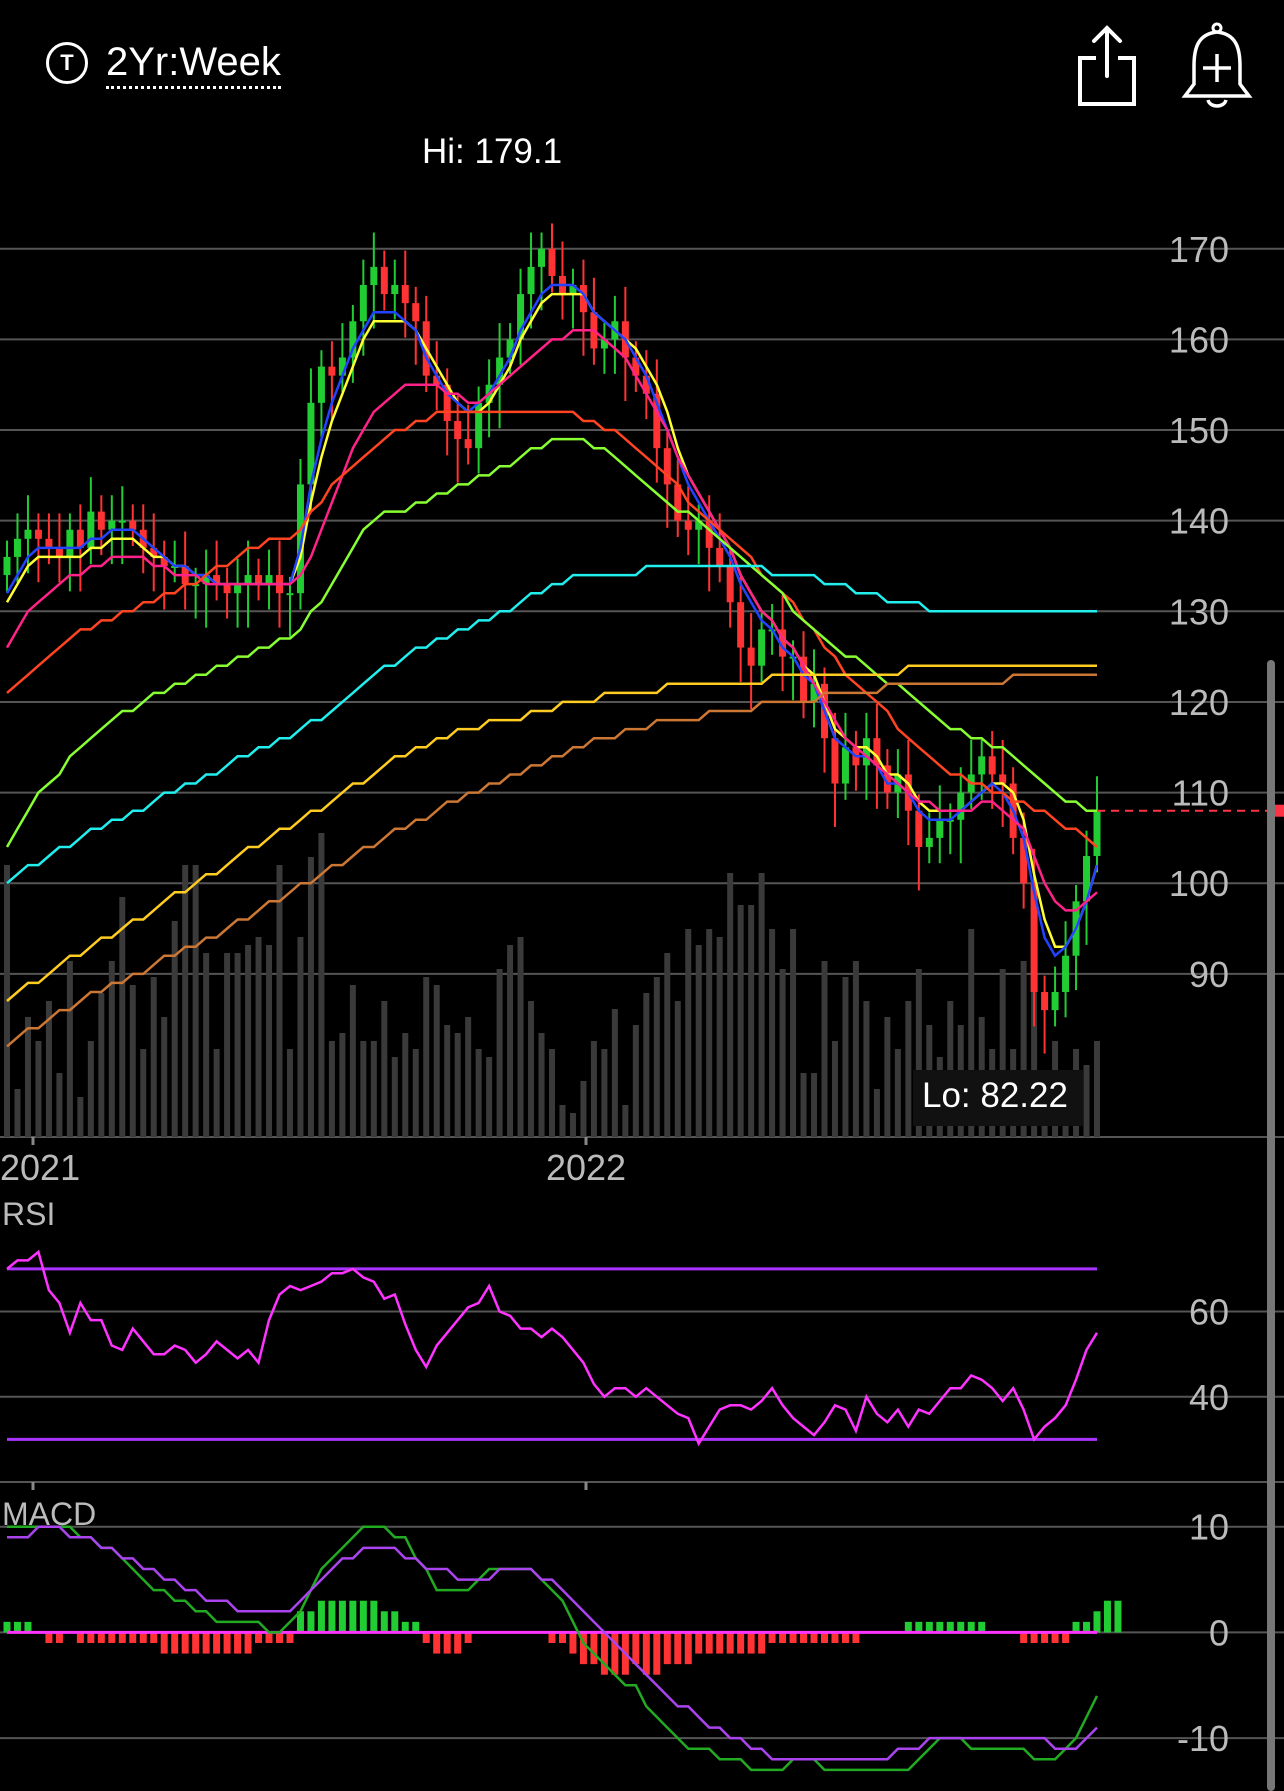 This screenshot has height=1791, width=1284. I want to click on macd-line, so click(552, 1643).